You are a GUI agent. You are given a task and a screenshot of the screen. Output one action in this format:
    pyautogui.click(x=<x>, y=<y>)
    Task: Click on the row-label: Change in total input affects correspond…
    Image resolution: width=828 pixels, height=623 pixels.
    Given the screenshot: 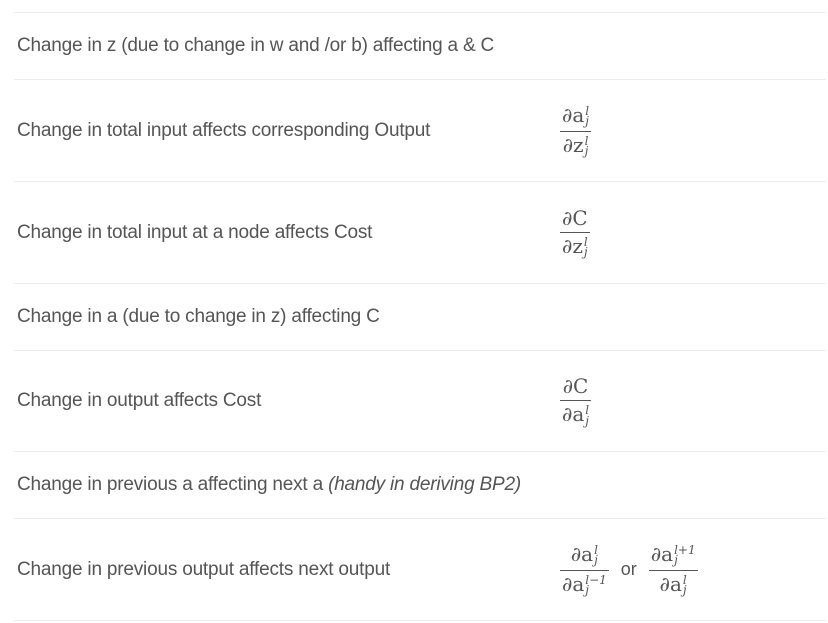 What is the action you would take?
    pyautogui.click(x=224, y=130)
    